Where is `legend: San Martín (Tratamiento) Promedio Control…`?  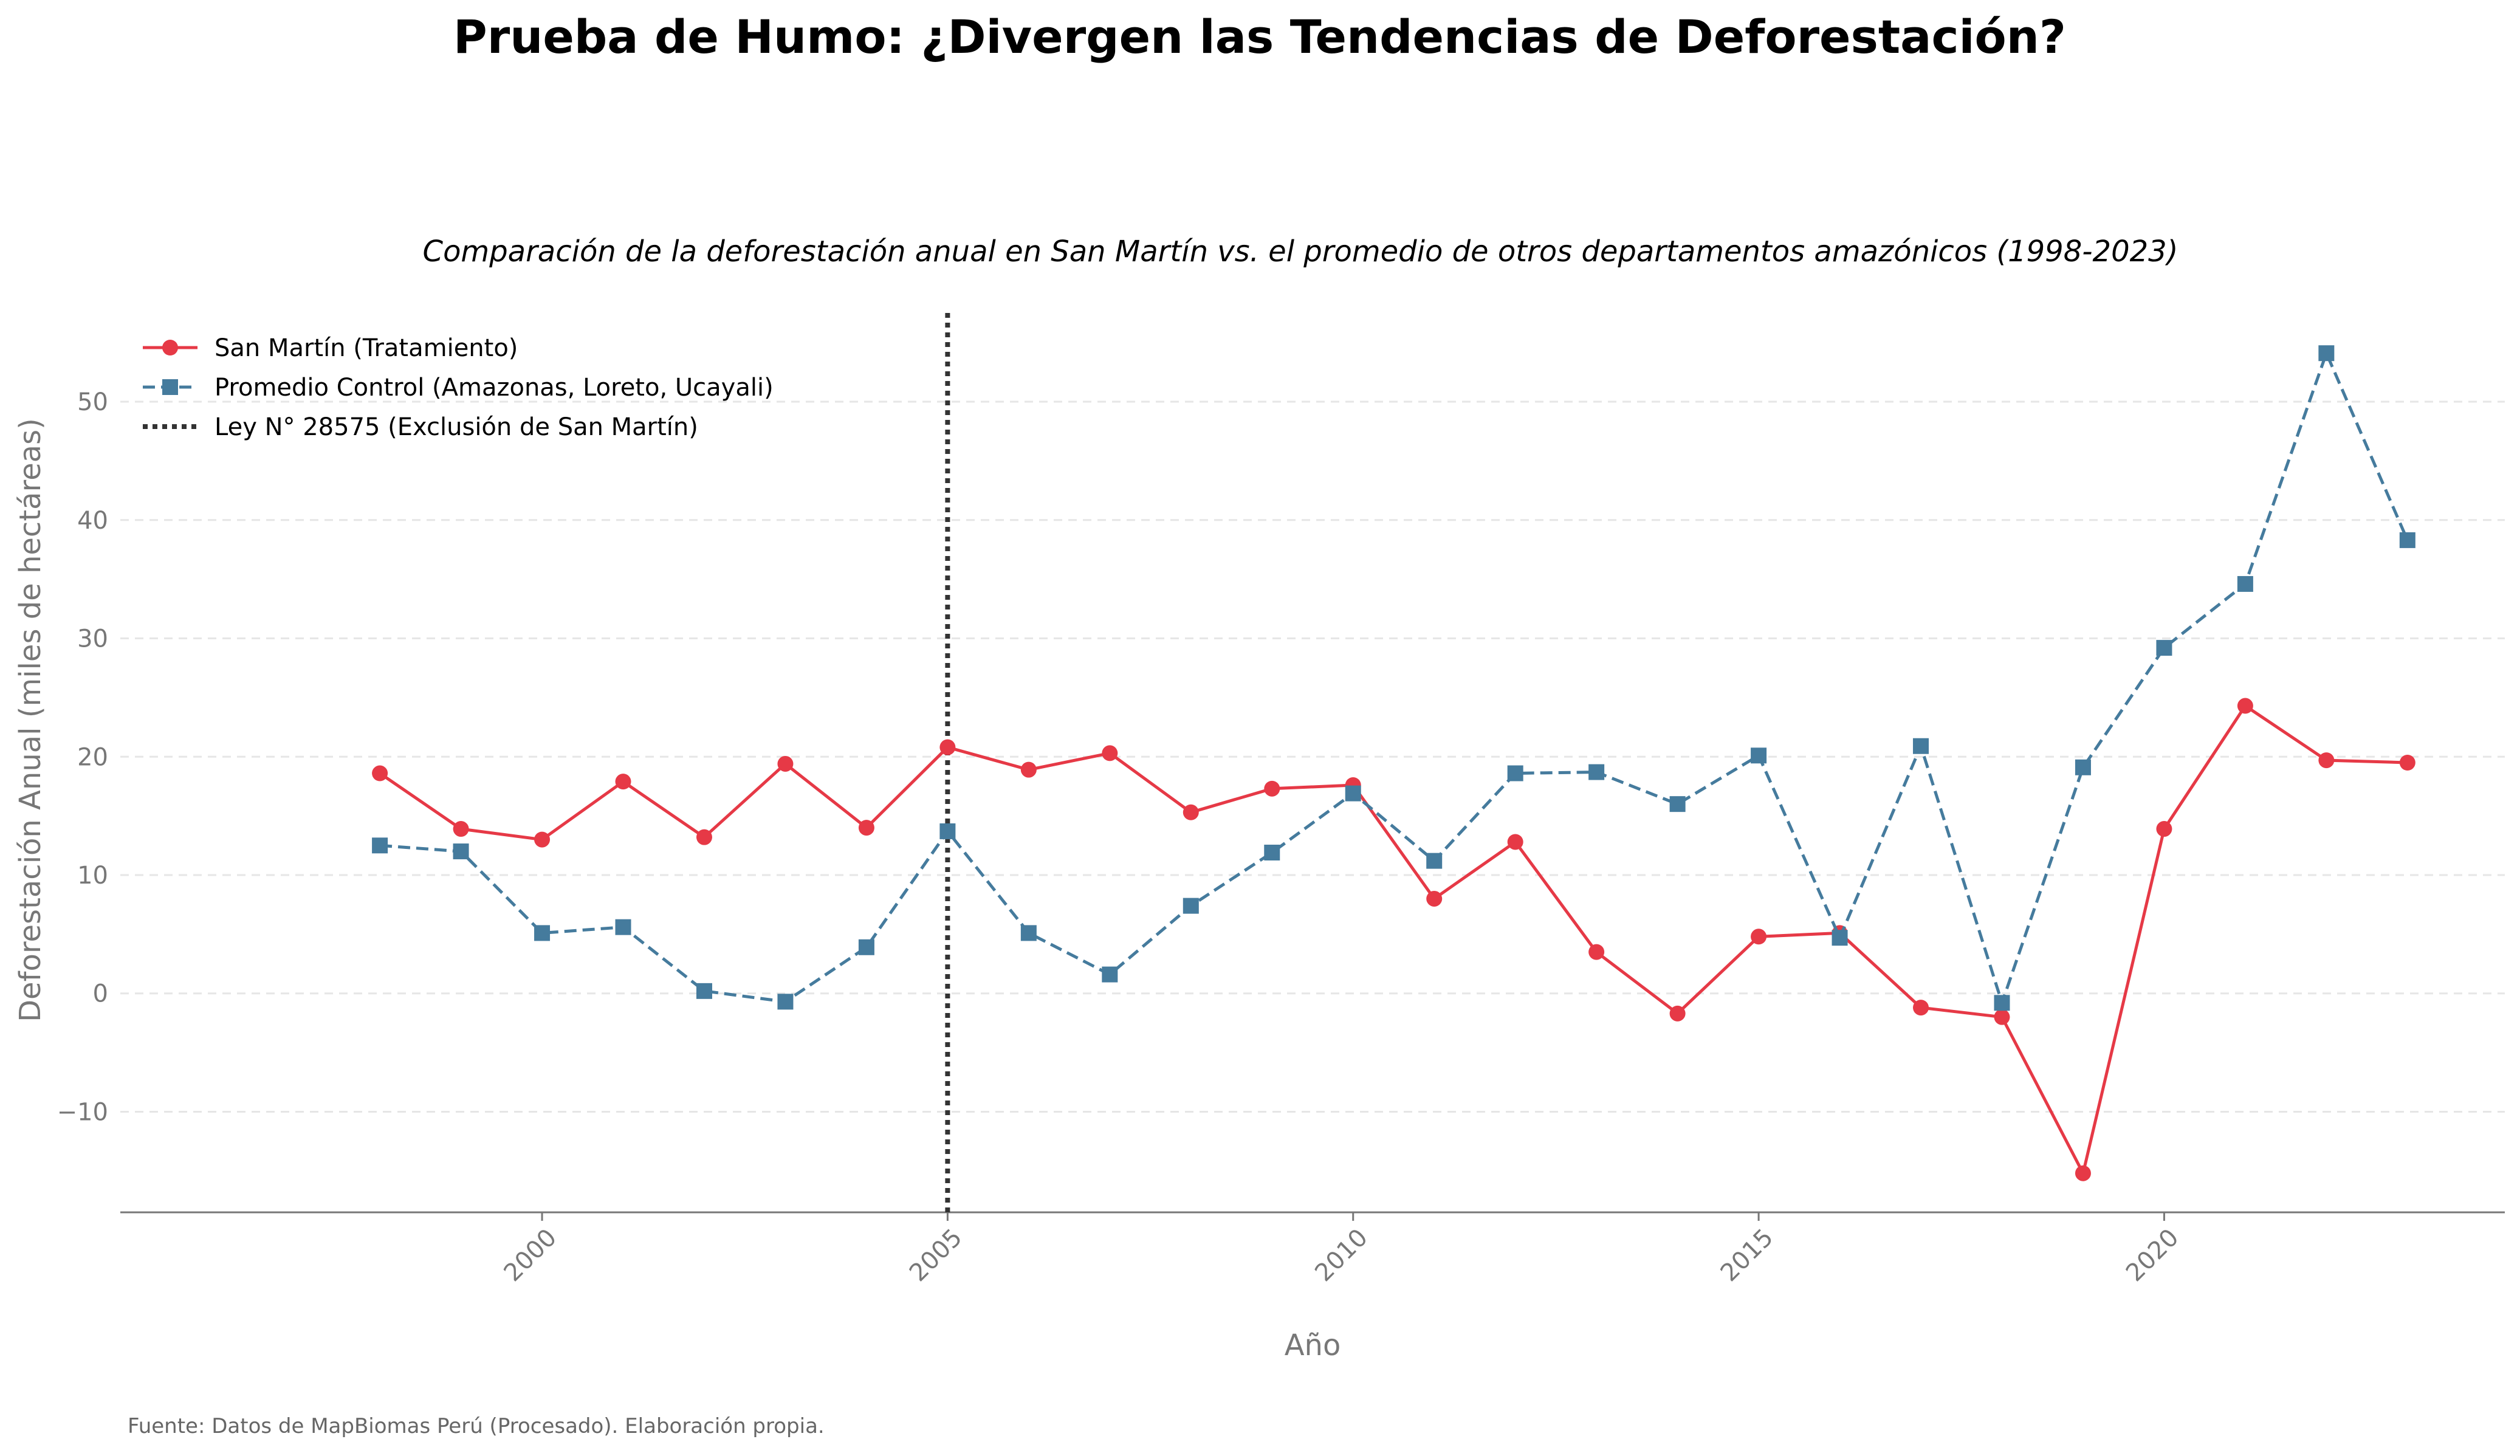
legend: San Martín (Tratamiento) Promedio Control… is located at coordinates (458, 387).